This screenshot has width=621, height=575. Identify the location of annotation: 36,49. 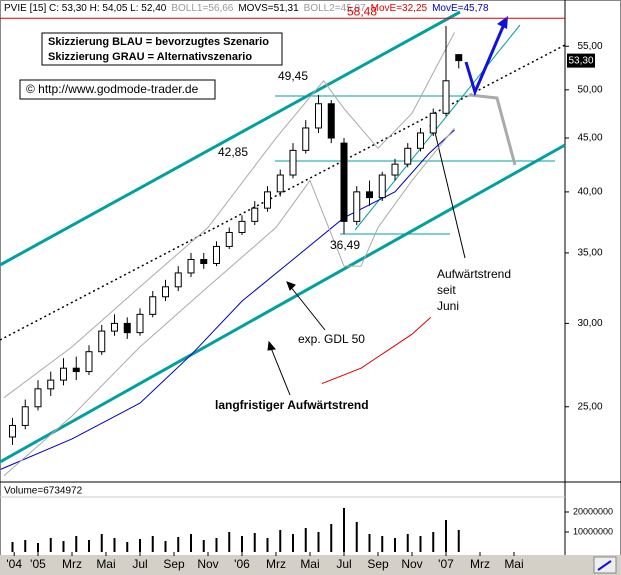
(345, 245).